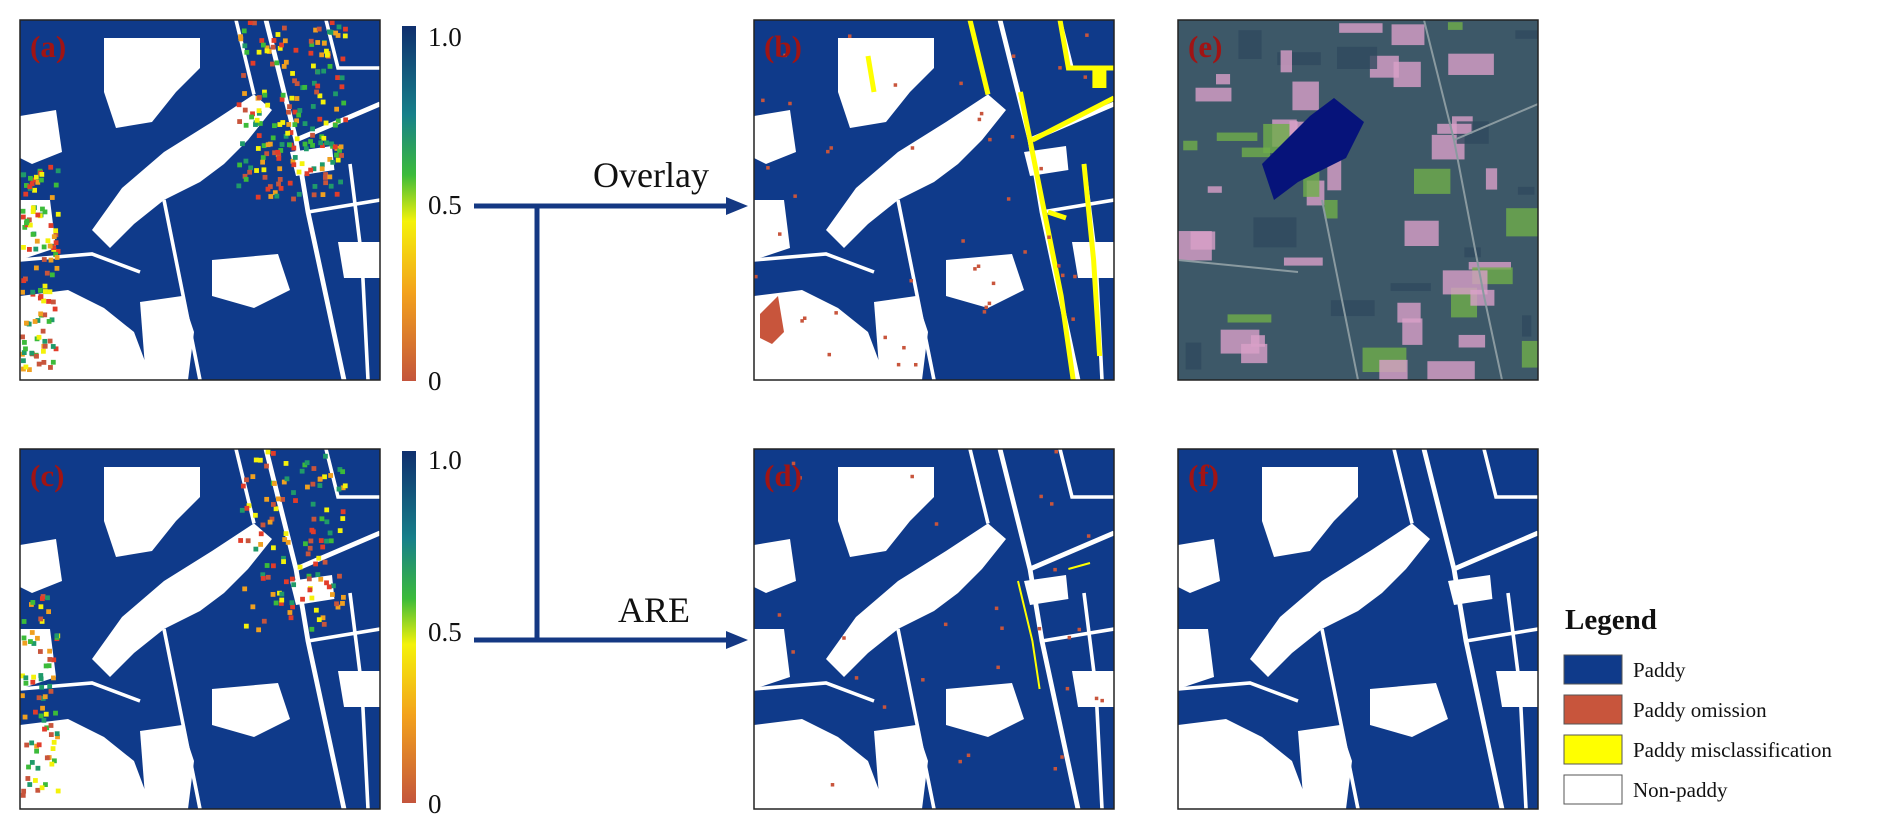 The image size is (1892, 834). What do you see at coordinates (47, 475) in the screenshot?
I see `panel-label: (c)` at bounding box center [47, 475].